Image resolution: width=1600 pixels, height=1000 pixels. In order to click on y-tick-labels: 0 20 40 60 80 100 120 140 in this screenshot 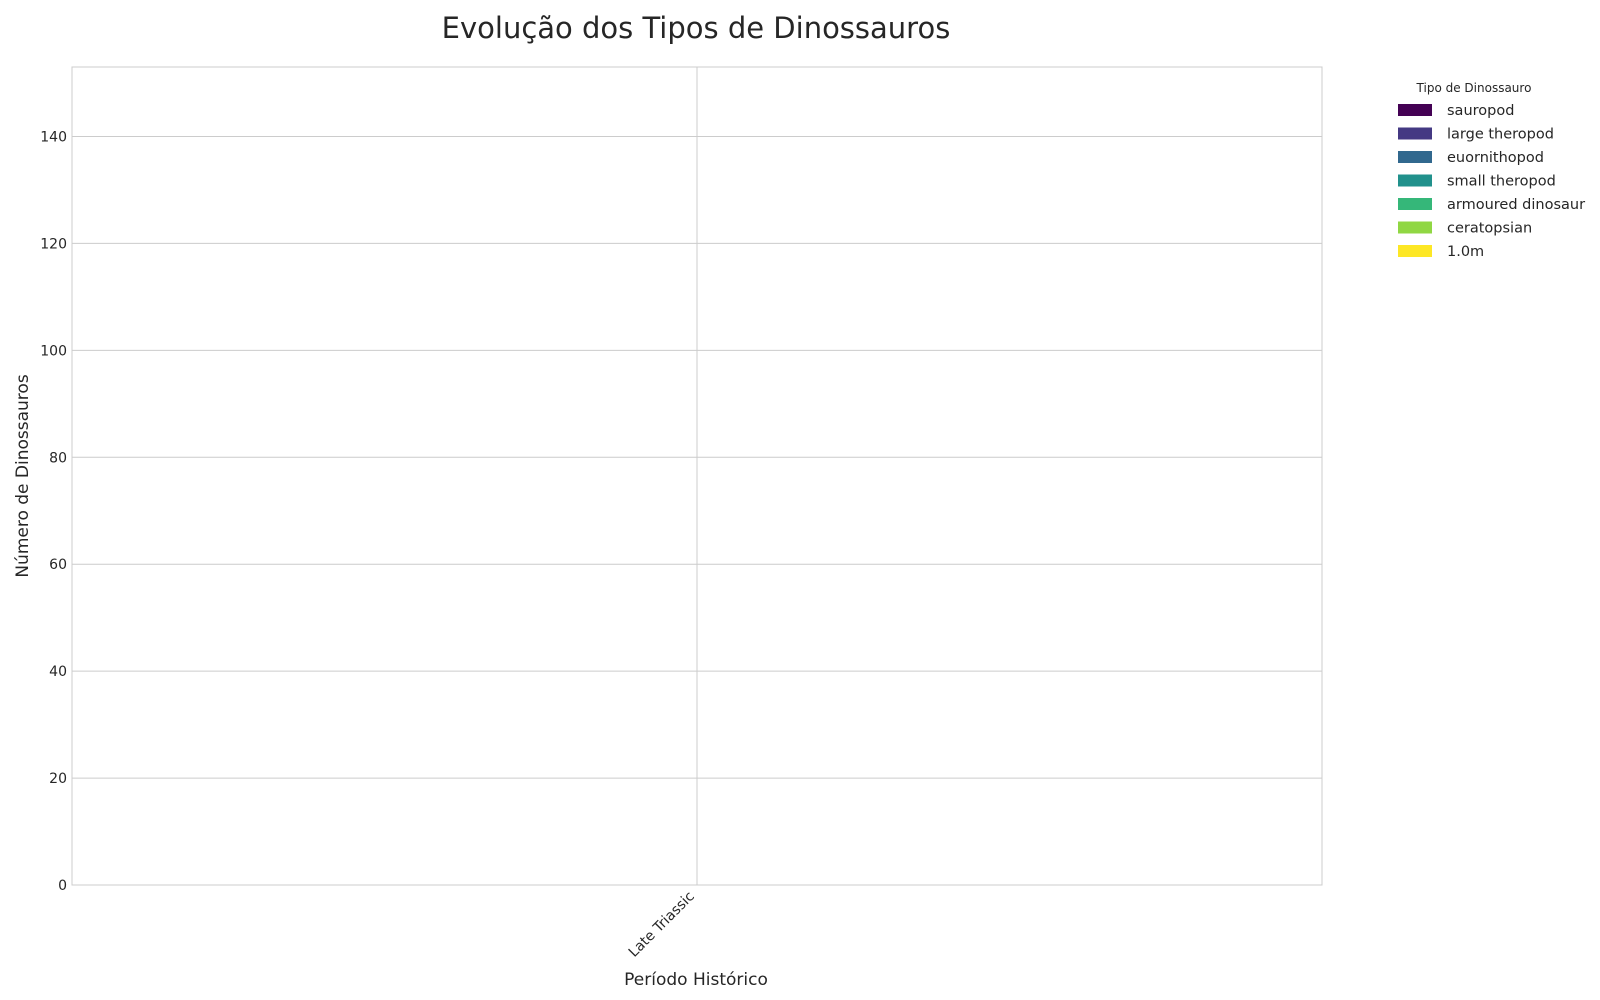, I will do `click(53, 512)`.